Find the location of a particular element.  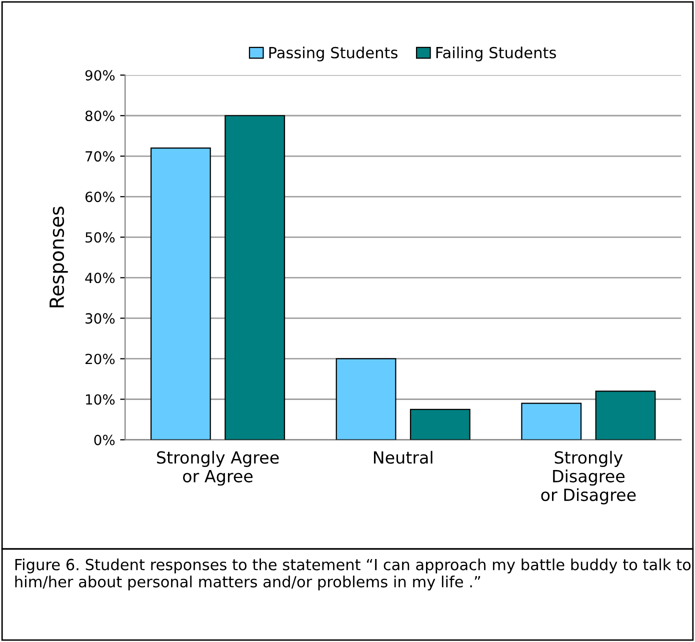

caption: Figure 6. Student responses to the statement “I can approach my battle buddy to talk to him/her about personal matters and/or problems in my life .” is located at coordinates (353, 574).